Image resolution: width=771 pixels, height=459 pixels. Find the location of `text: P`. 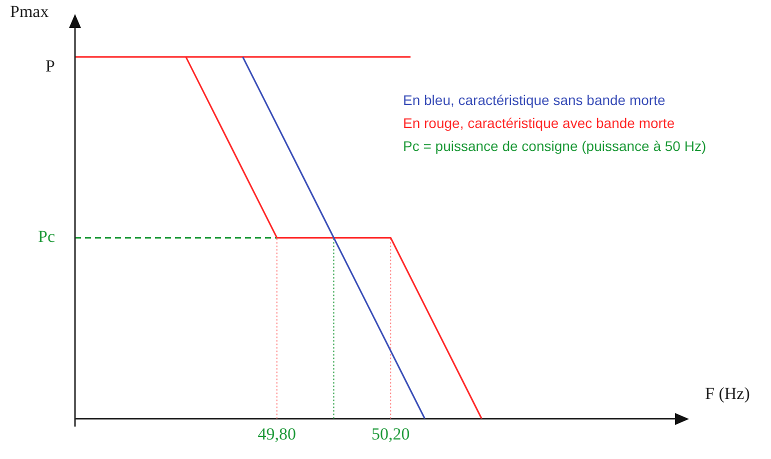

text: P is located at coordinates (50, 66).